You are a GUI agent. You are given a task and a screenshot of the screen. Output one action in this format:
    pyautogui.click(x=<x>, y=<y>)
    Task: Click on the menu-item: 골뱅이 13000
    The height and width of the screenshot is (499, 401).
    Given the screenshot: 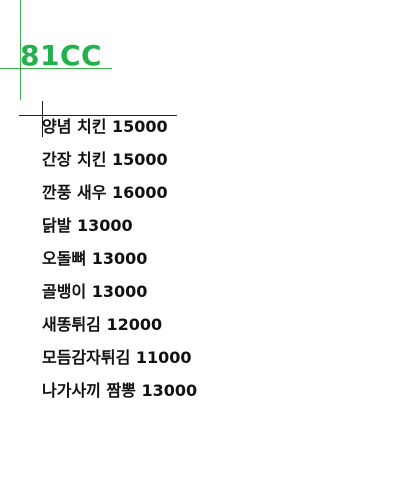 What is the action you would take?
    pyautogui.click(x=95, y=291)
    